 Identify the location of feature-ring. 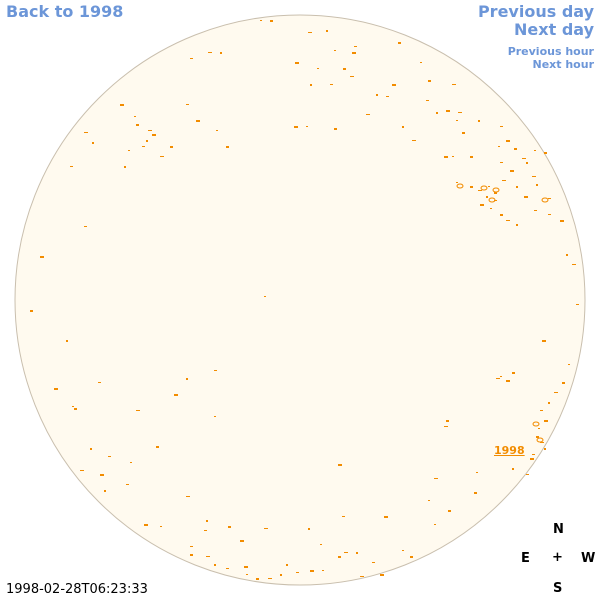
(545, 200).